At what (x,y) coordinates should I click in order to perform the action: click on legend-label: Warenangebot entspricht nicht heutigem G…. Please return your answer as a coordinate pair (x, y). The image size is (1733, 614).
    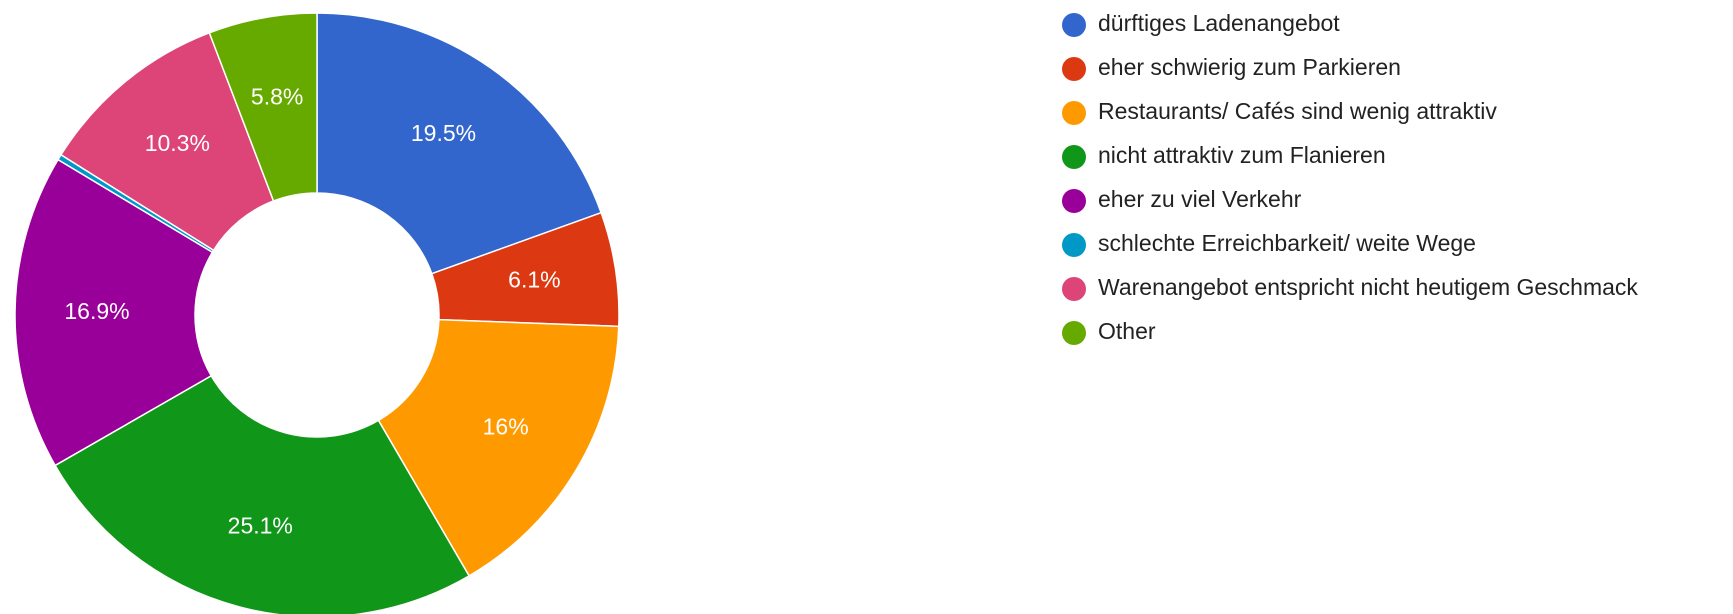
    Looking at the image, I should click on (1368, 287).